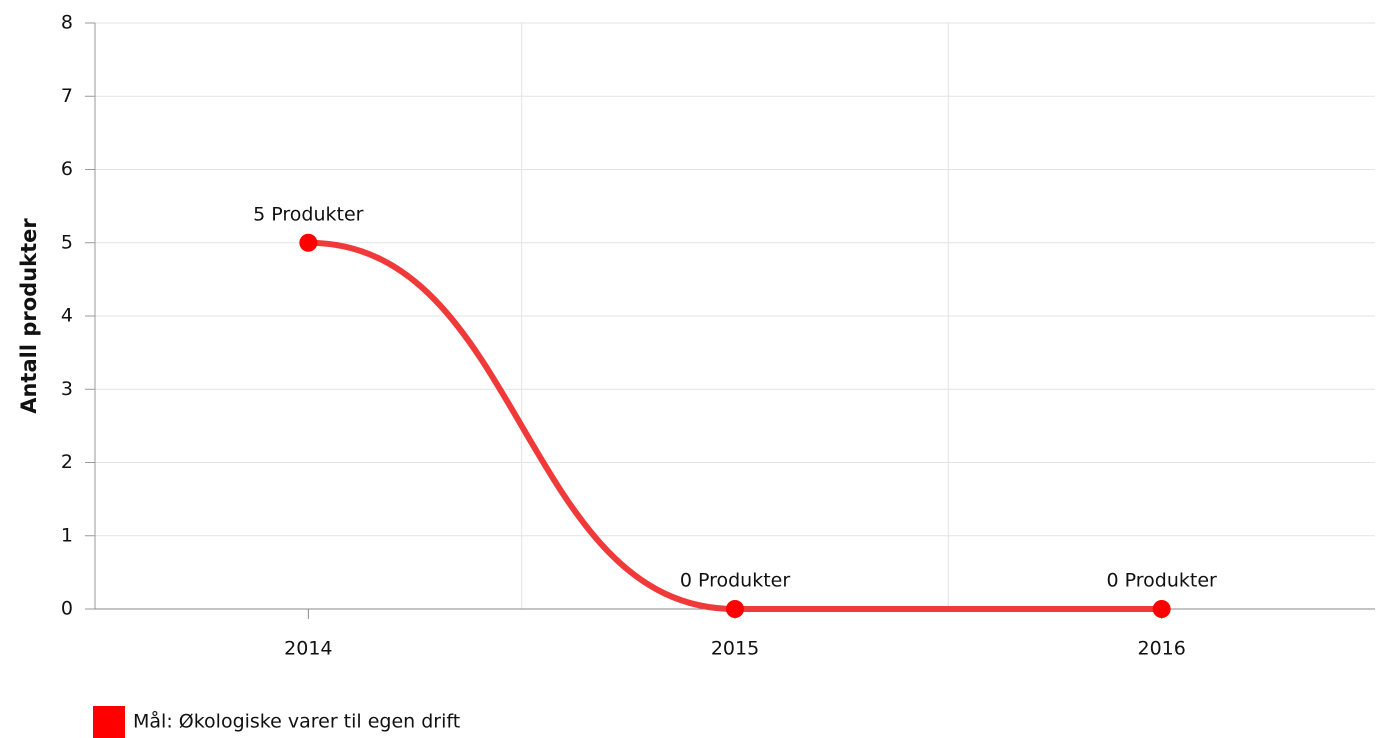 Image resolution: width=1378 pixels, height=738 pixels. I want to click on legend-label: Mål: Økologiske varer til egen drift, so click(296, 721).